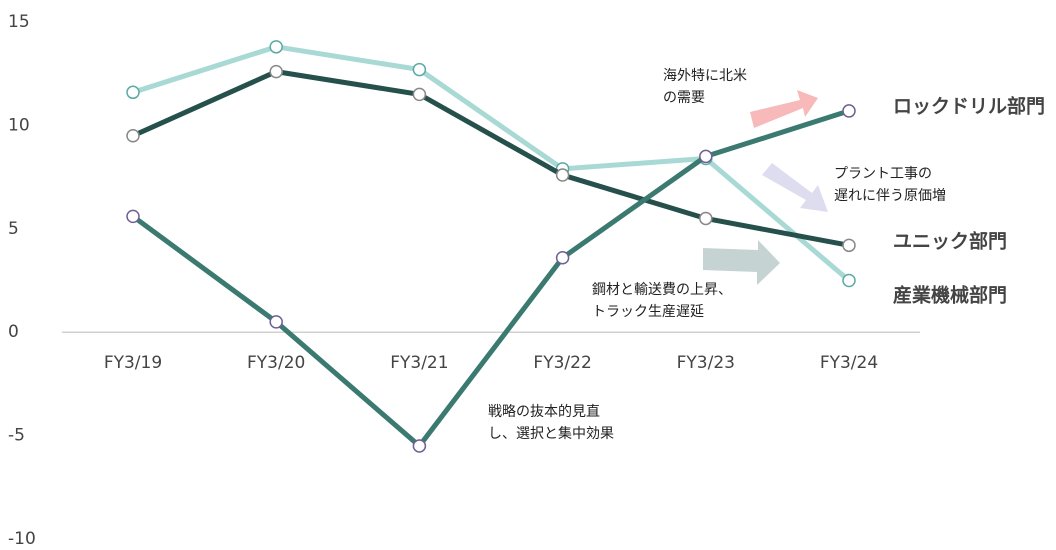  I want to click on series-label: ユニック部門, so click(950, 241).